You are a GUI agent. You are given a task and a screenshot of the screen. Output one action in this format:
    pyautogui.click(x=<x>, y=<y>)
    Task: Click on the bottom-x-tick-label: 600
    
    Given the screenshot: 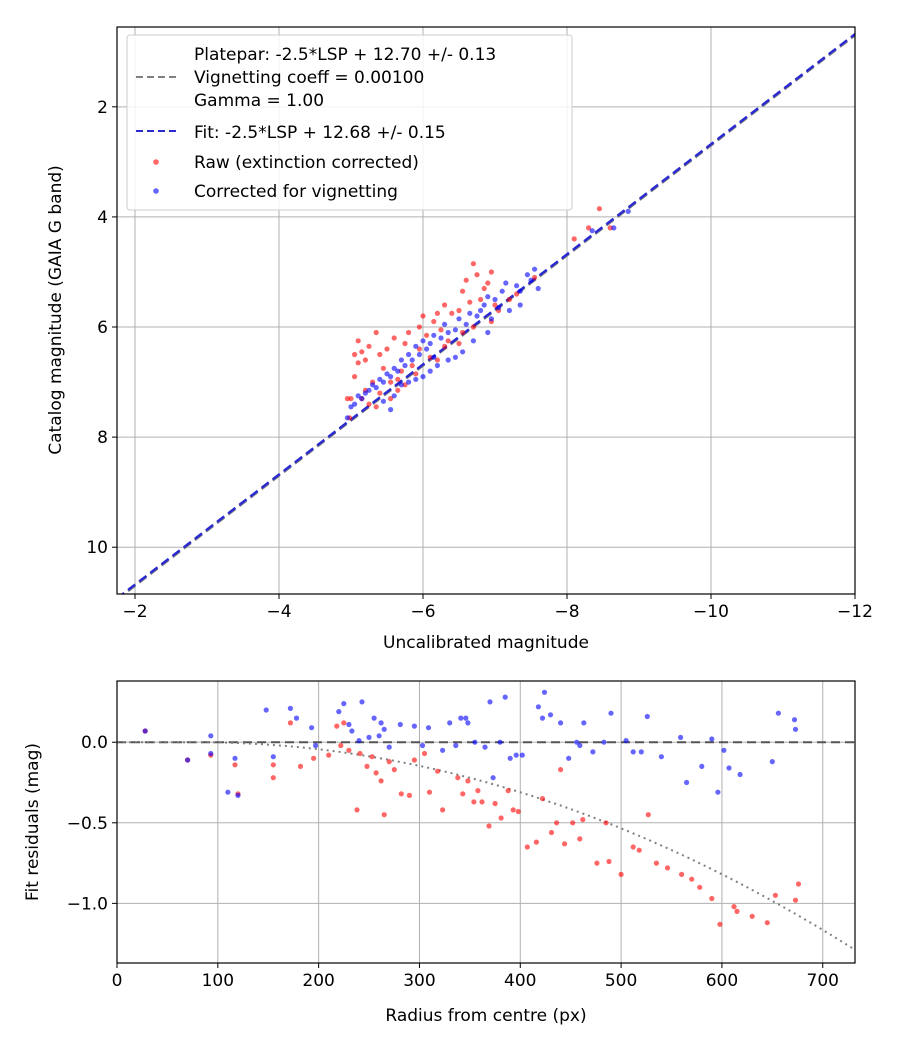 What is the action you would take?
    pyautogui.click(x=722, y=981)
    